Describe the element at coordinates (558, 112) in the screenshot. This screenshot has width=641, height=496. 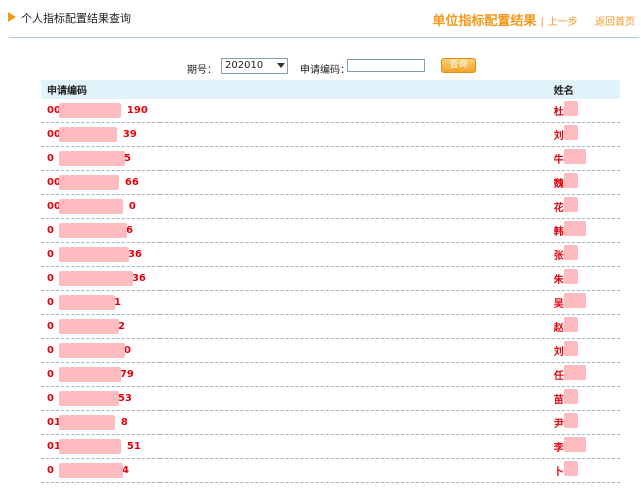
I see `name-text: 杜` at that location.